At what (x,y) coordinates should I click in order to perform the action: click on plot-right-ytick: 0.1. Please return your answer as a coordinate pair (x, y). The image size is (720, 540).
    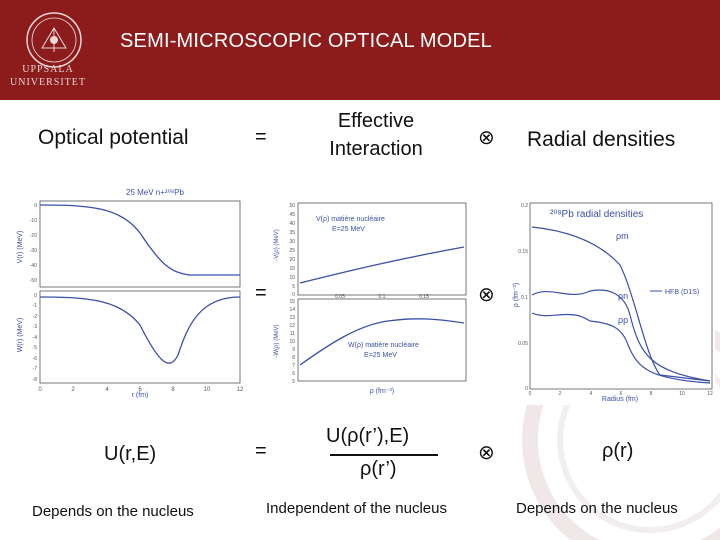
    Looking at the image, I should click on (524, 298).